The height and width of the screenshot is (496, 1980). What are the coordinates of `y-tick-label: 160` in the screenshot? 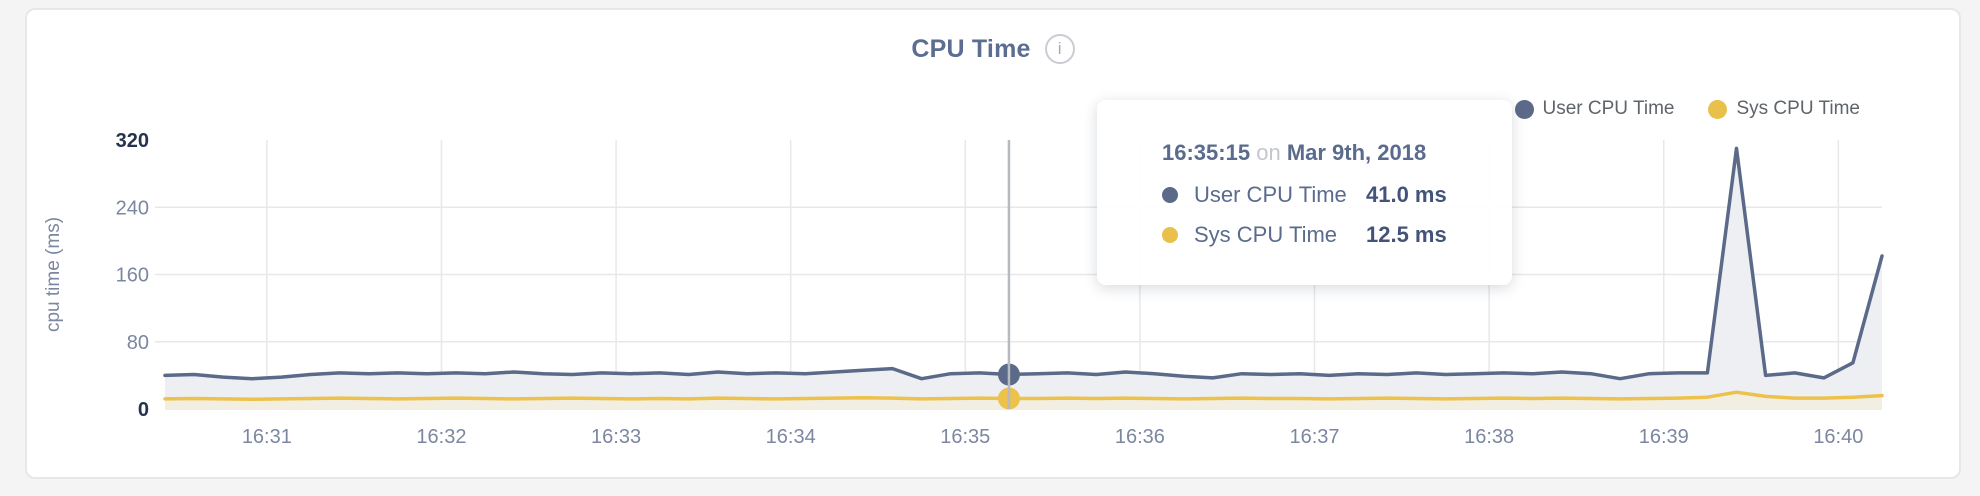 It's located at (132, 276).